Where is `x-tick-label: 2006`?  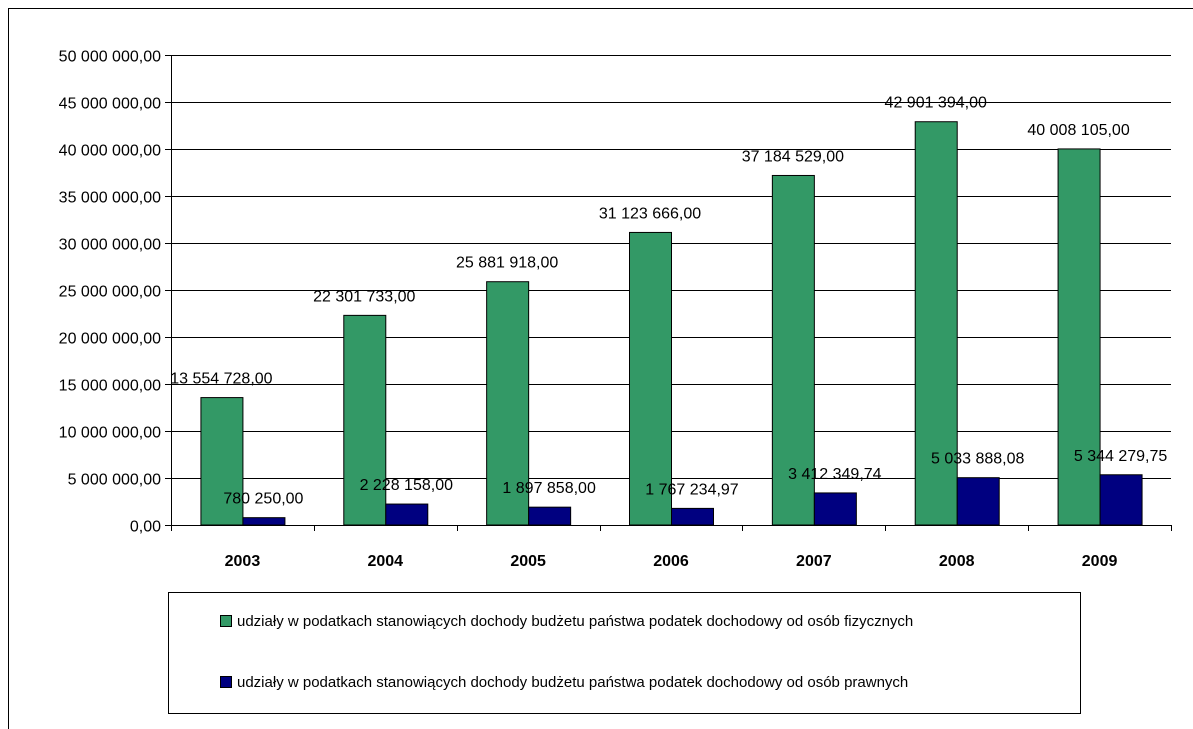
x-tick-label: 2006 is located at coordinates (671, 561).